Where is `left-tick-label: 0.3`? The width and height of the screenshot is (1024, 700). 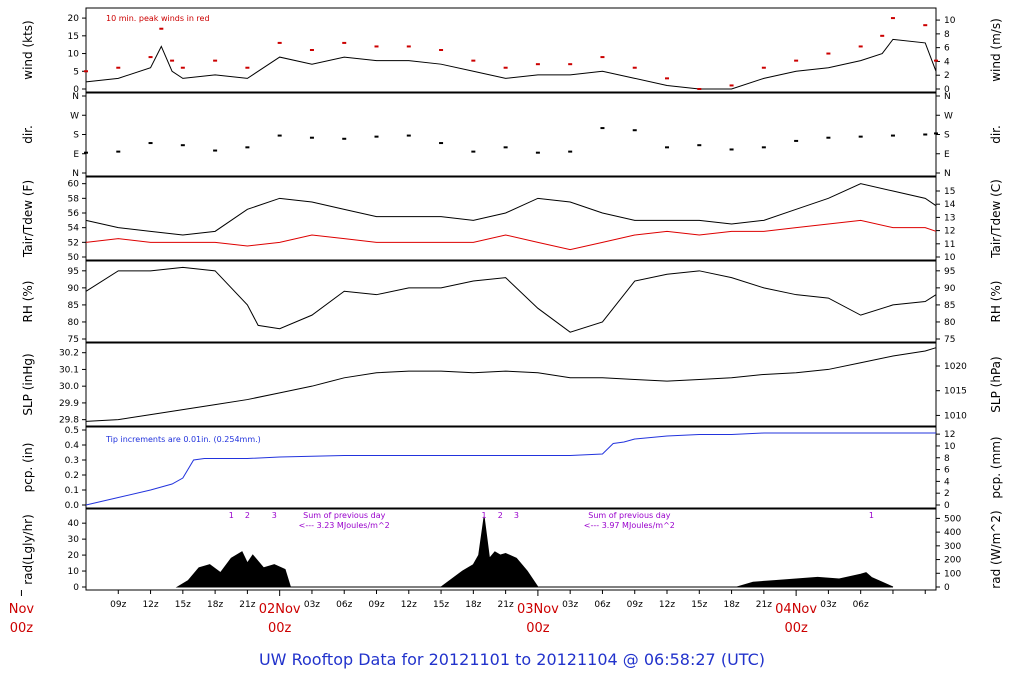
left-tick-label: 0.3 is located at coordinates (72, 461).